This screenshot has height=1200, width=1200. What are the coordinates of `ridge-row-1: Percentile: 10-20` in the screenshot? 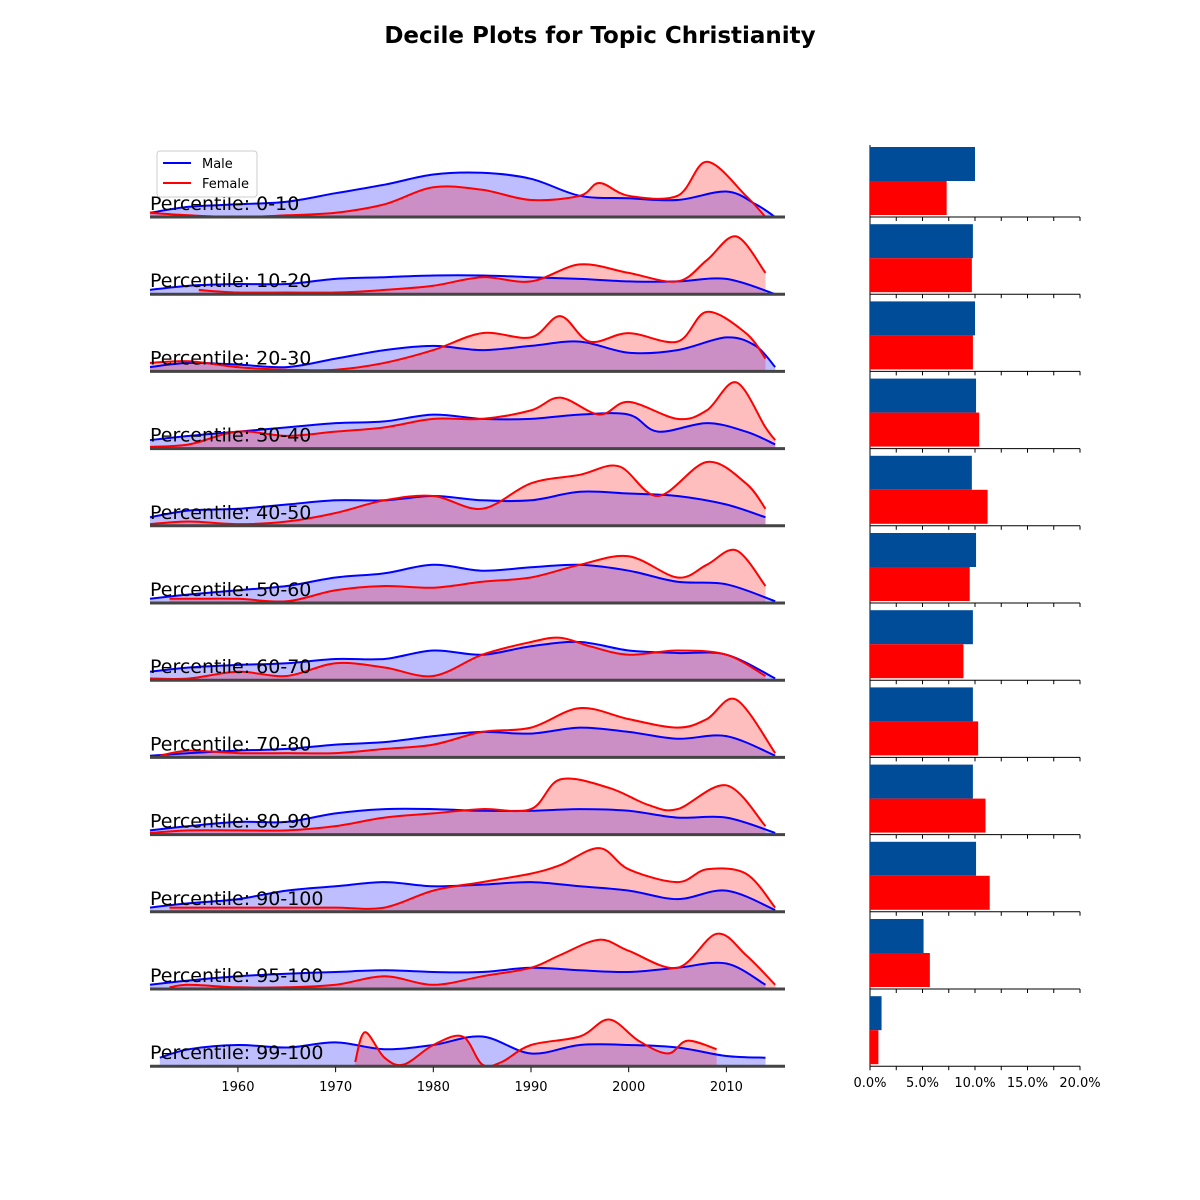 It's located at (467, 265).